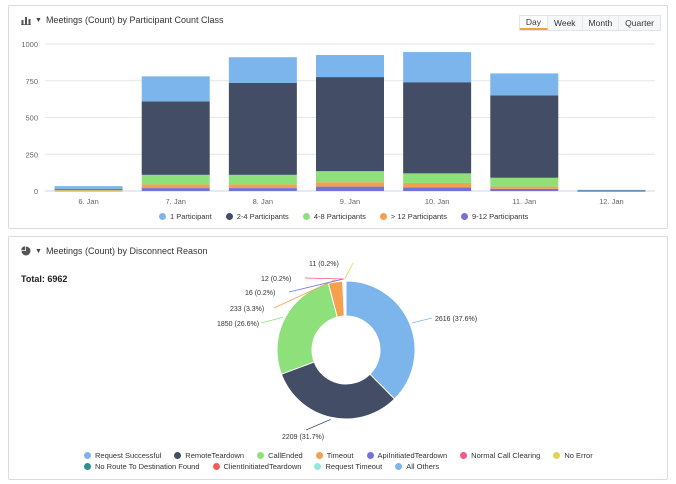  Describe the element at coordinates (280, 455) in the screenshot. I see `legend-item: CallEnded` at that location.